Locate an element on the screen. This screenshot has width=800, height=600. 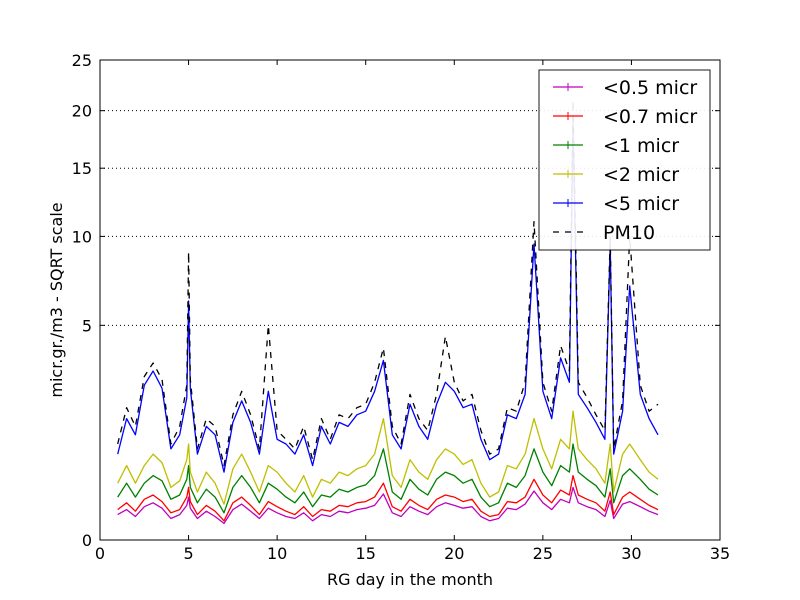
series-line-1-micr is located at coordinates (388, 478).